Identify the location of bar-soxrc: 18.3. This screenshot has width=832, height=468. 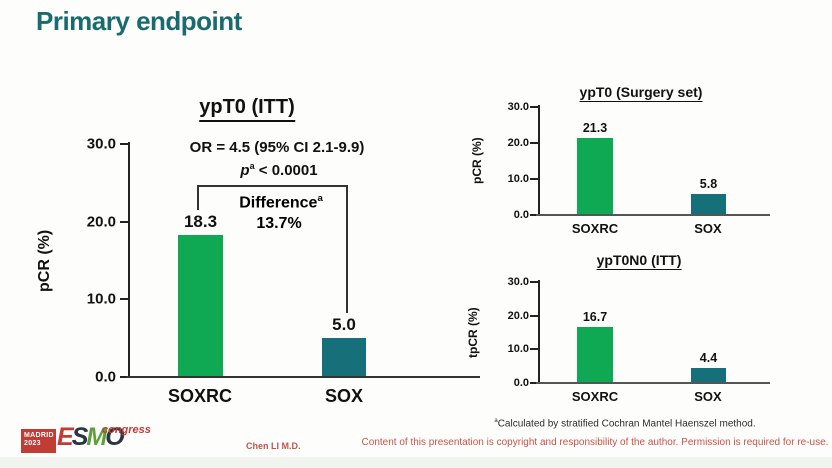
(200, 294).